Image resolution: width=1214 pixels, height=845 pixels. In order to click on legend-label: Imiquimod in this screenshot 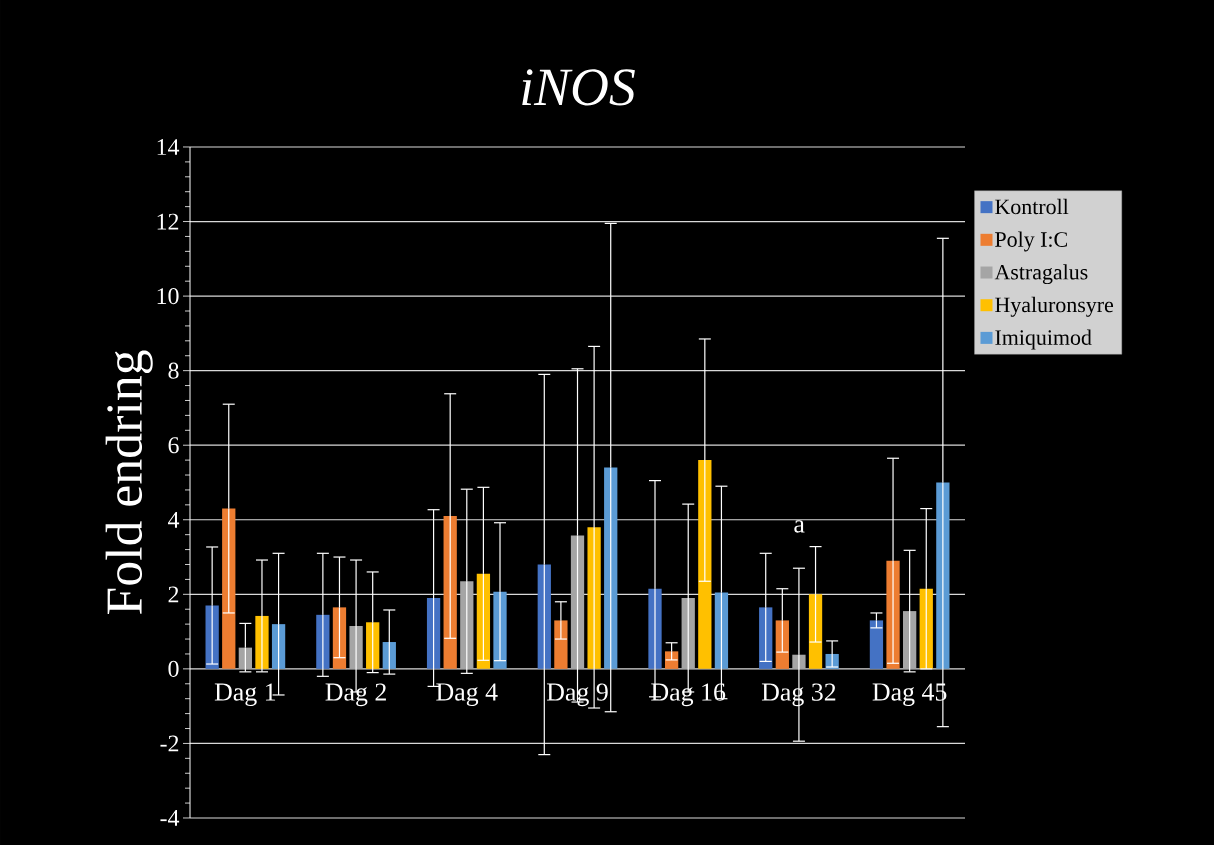, I will do `click(1043, 339)`.